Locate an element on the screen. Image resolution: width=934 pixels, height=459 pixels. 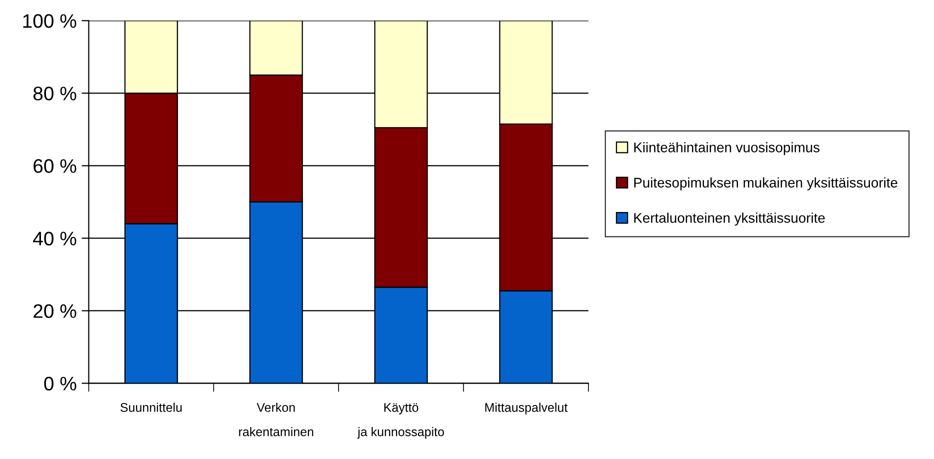
legend-label: Puitesopimuksen mukainen yksittäissuorite is located at coordinates (766, 183).